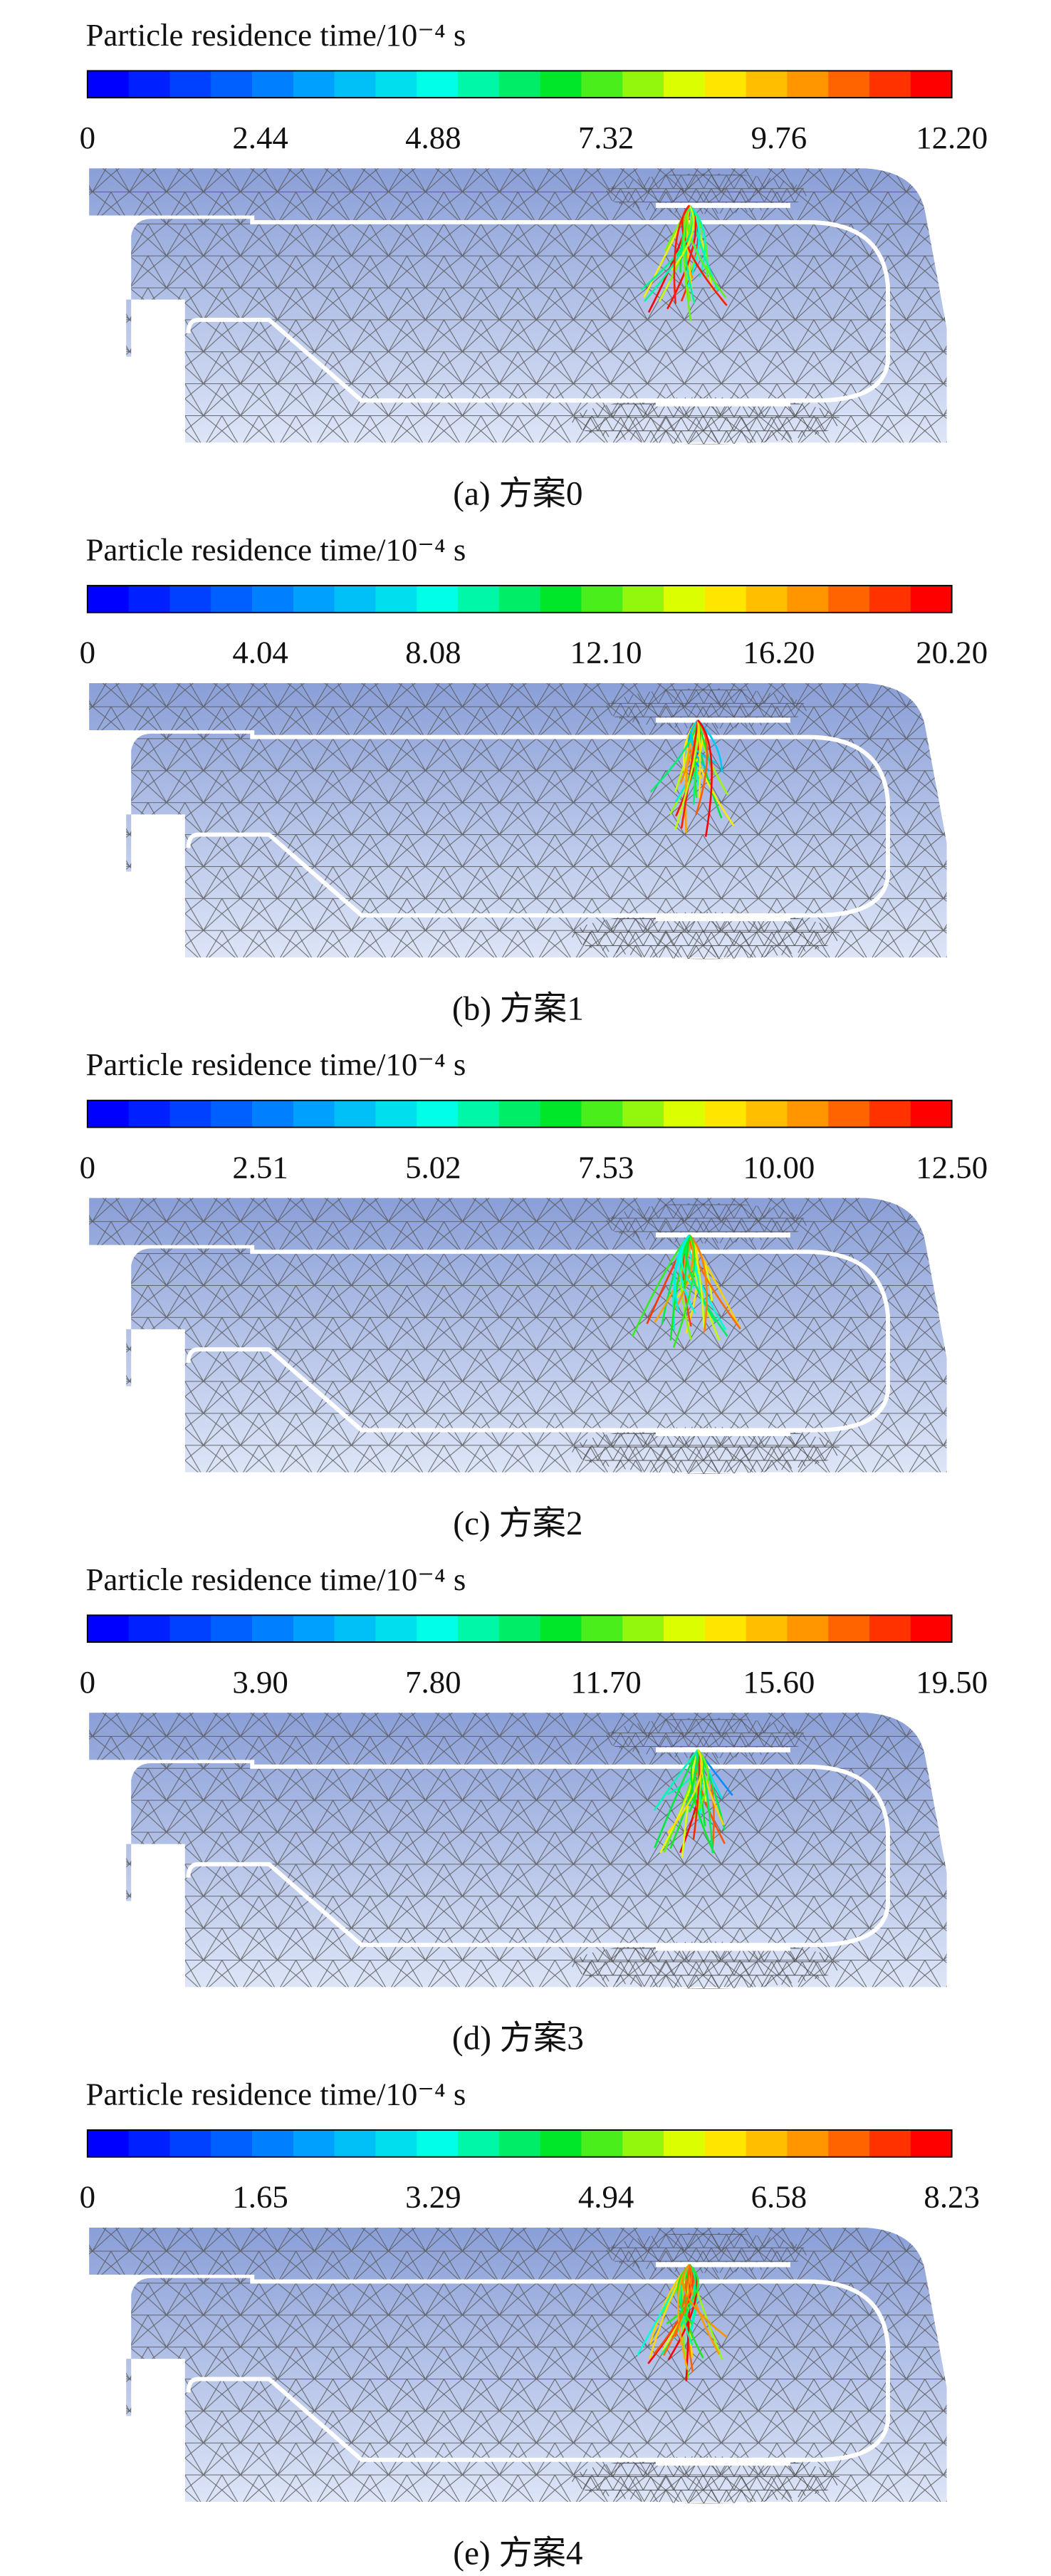 The image size is (1051, 2576). Describe the element at coordinates (606, 1167) in the screenshot. I see `colorbar-tick-label: 7.53` at that location.